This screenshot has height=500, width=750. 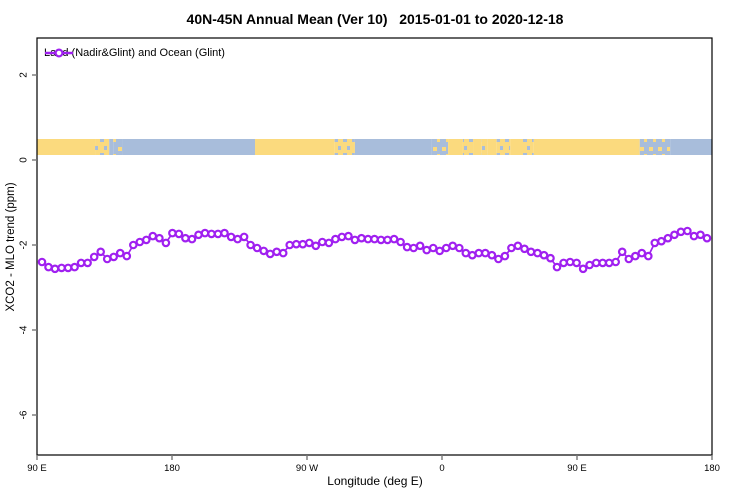 I want to click on legend: Land (Nadir&Glint) and Ocean (Glint), so click(x=134, y=53).